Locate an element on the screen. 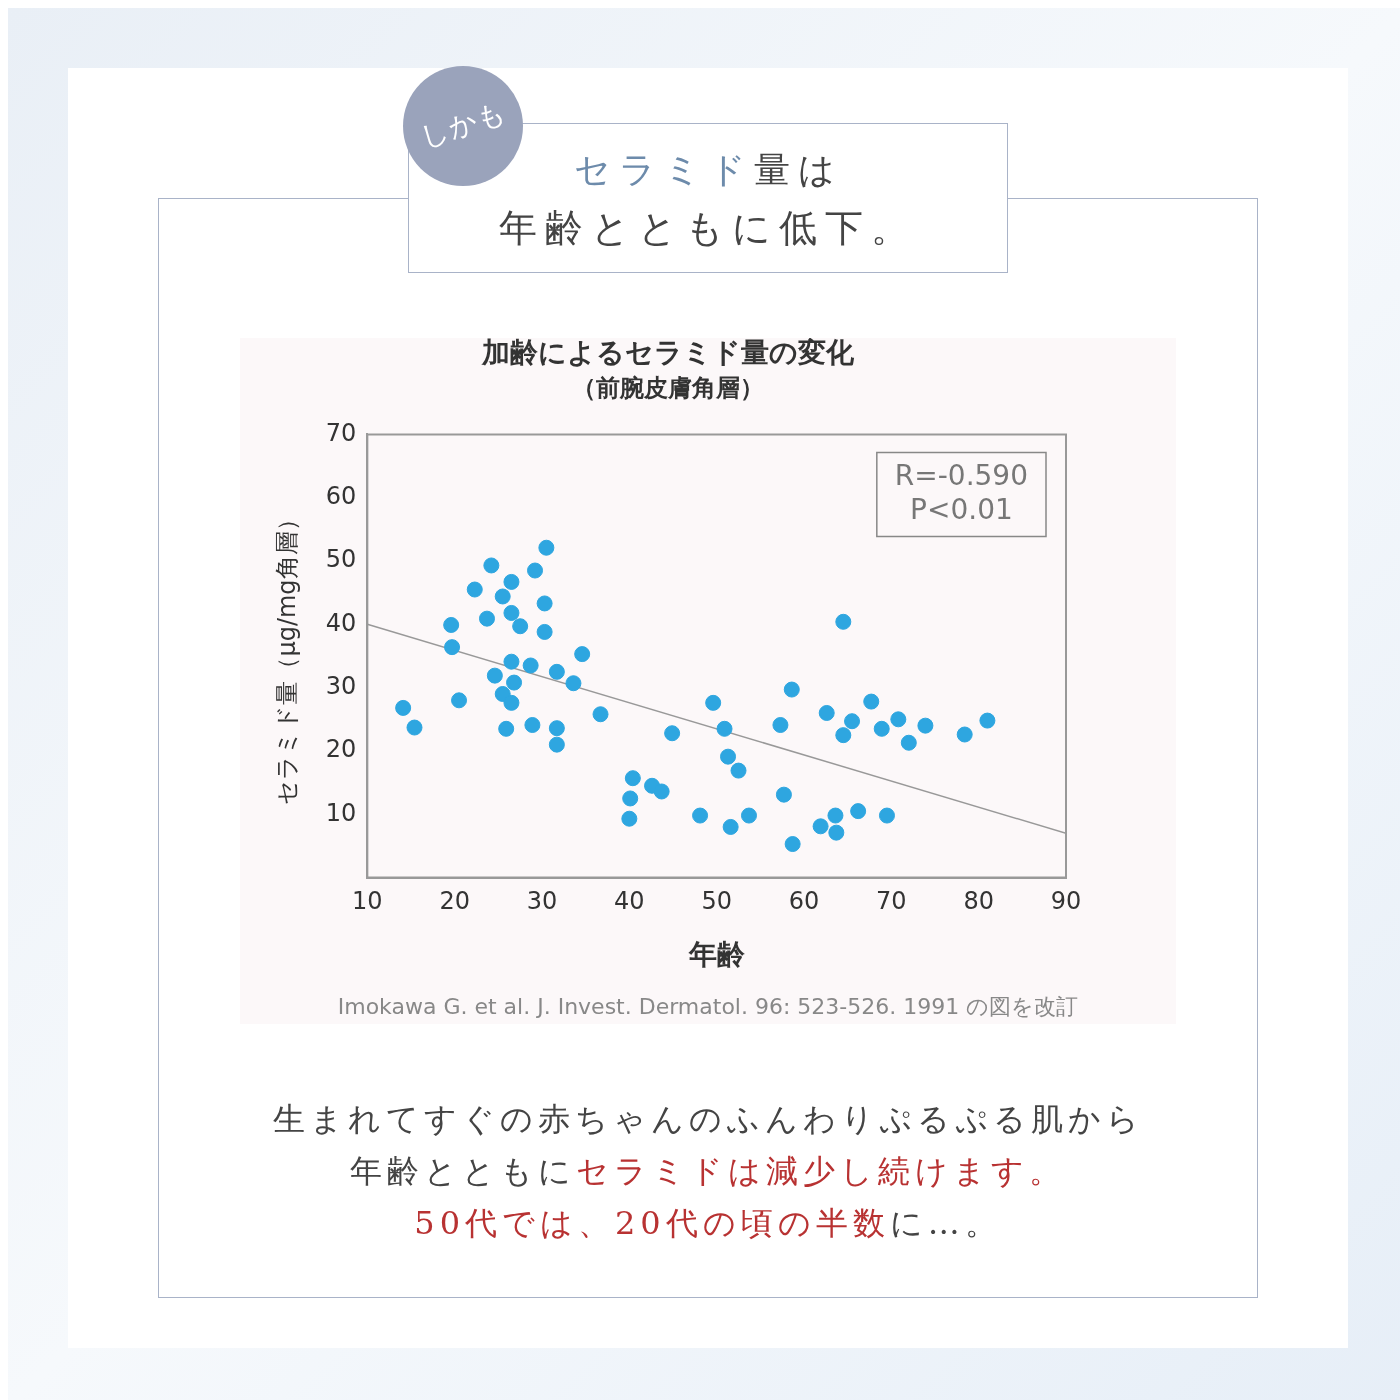 This screenshot has height=1400, width=1400. text: に…。 is located at coordinates (945, 1223).